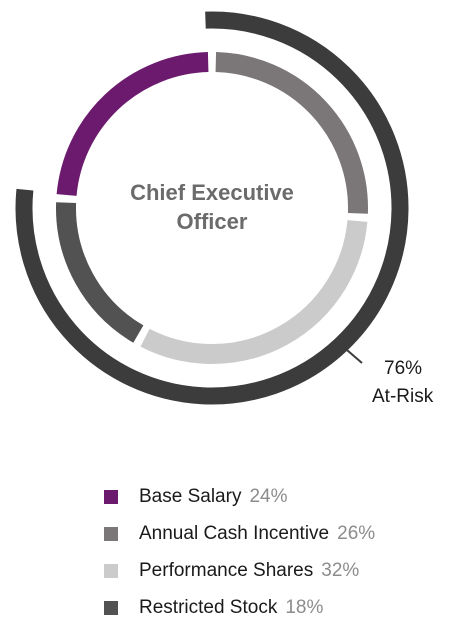 Image resolution: width=454 pixels, height=626 pixels. What do you see at coordinates (212, 221) in the screenshot?
I see `center-title-line-2: Officer` at bounding box center [212, 221].